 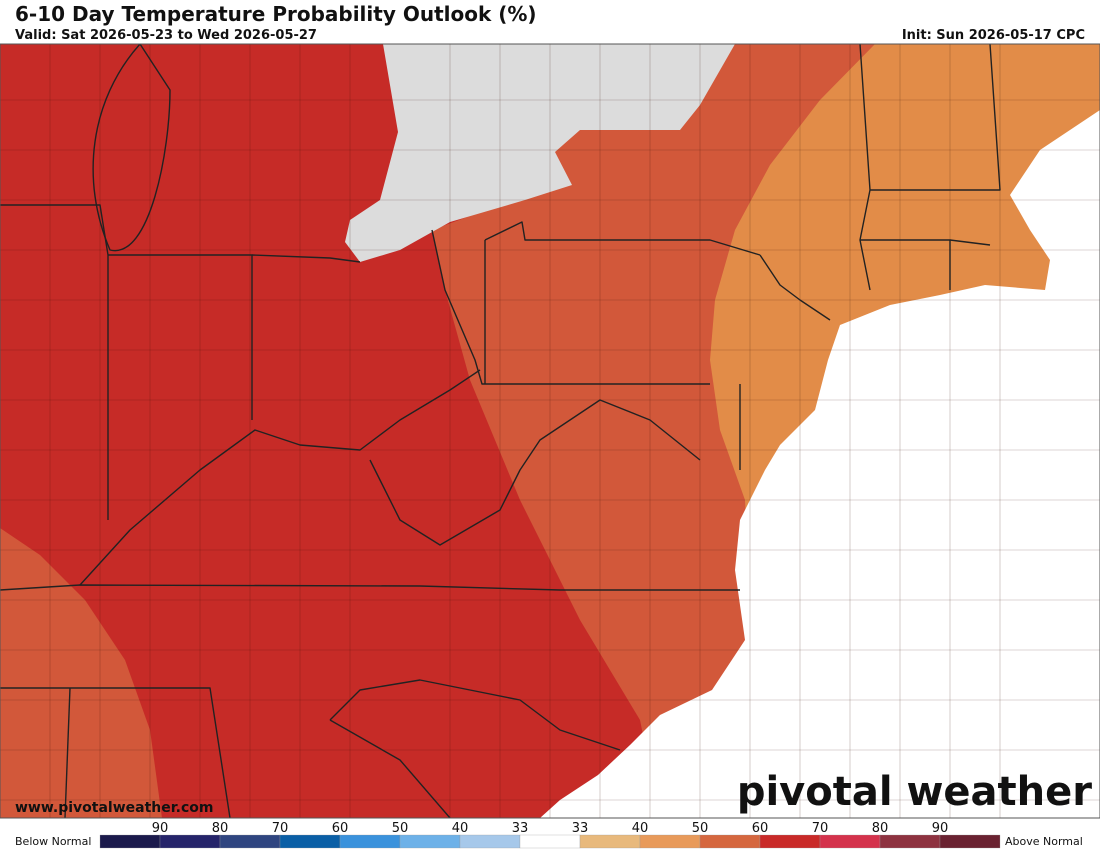 I want to click on logo: pivotal weather, so click(x=914, y=792).